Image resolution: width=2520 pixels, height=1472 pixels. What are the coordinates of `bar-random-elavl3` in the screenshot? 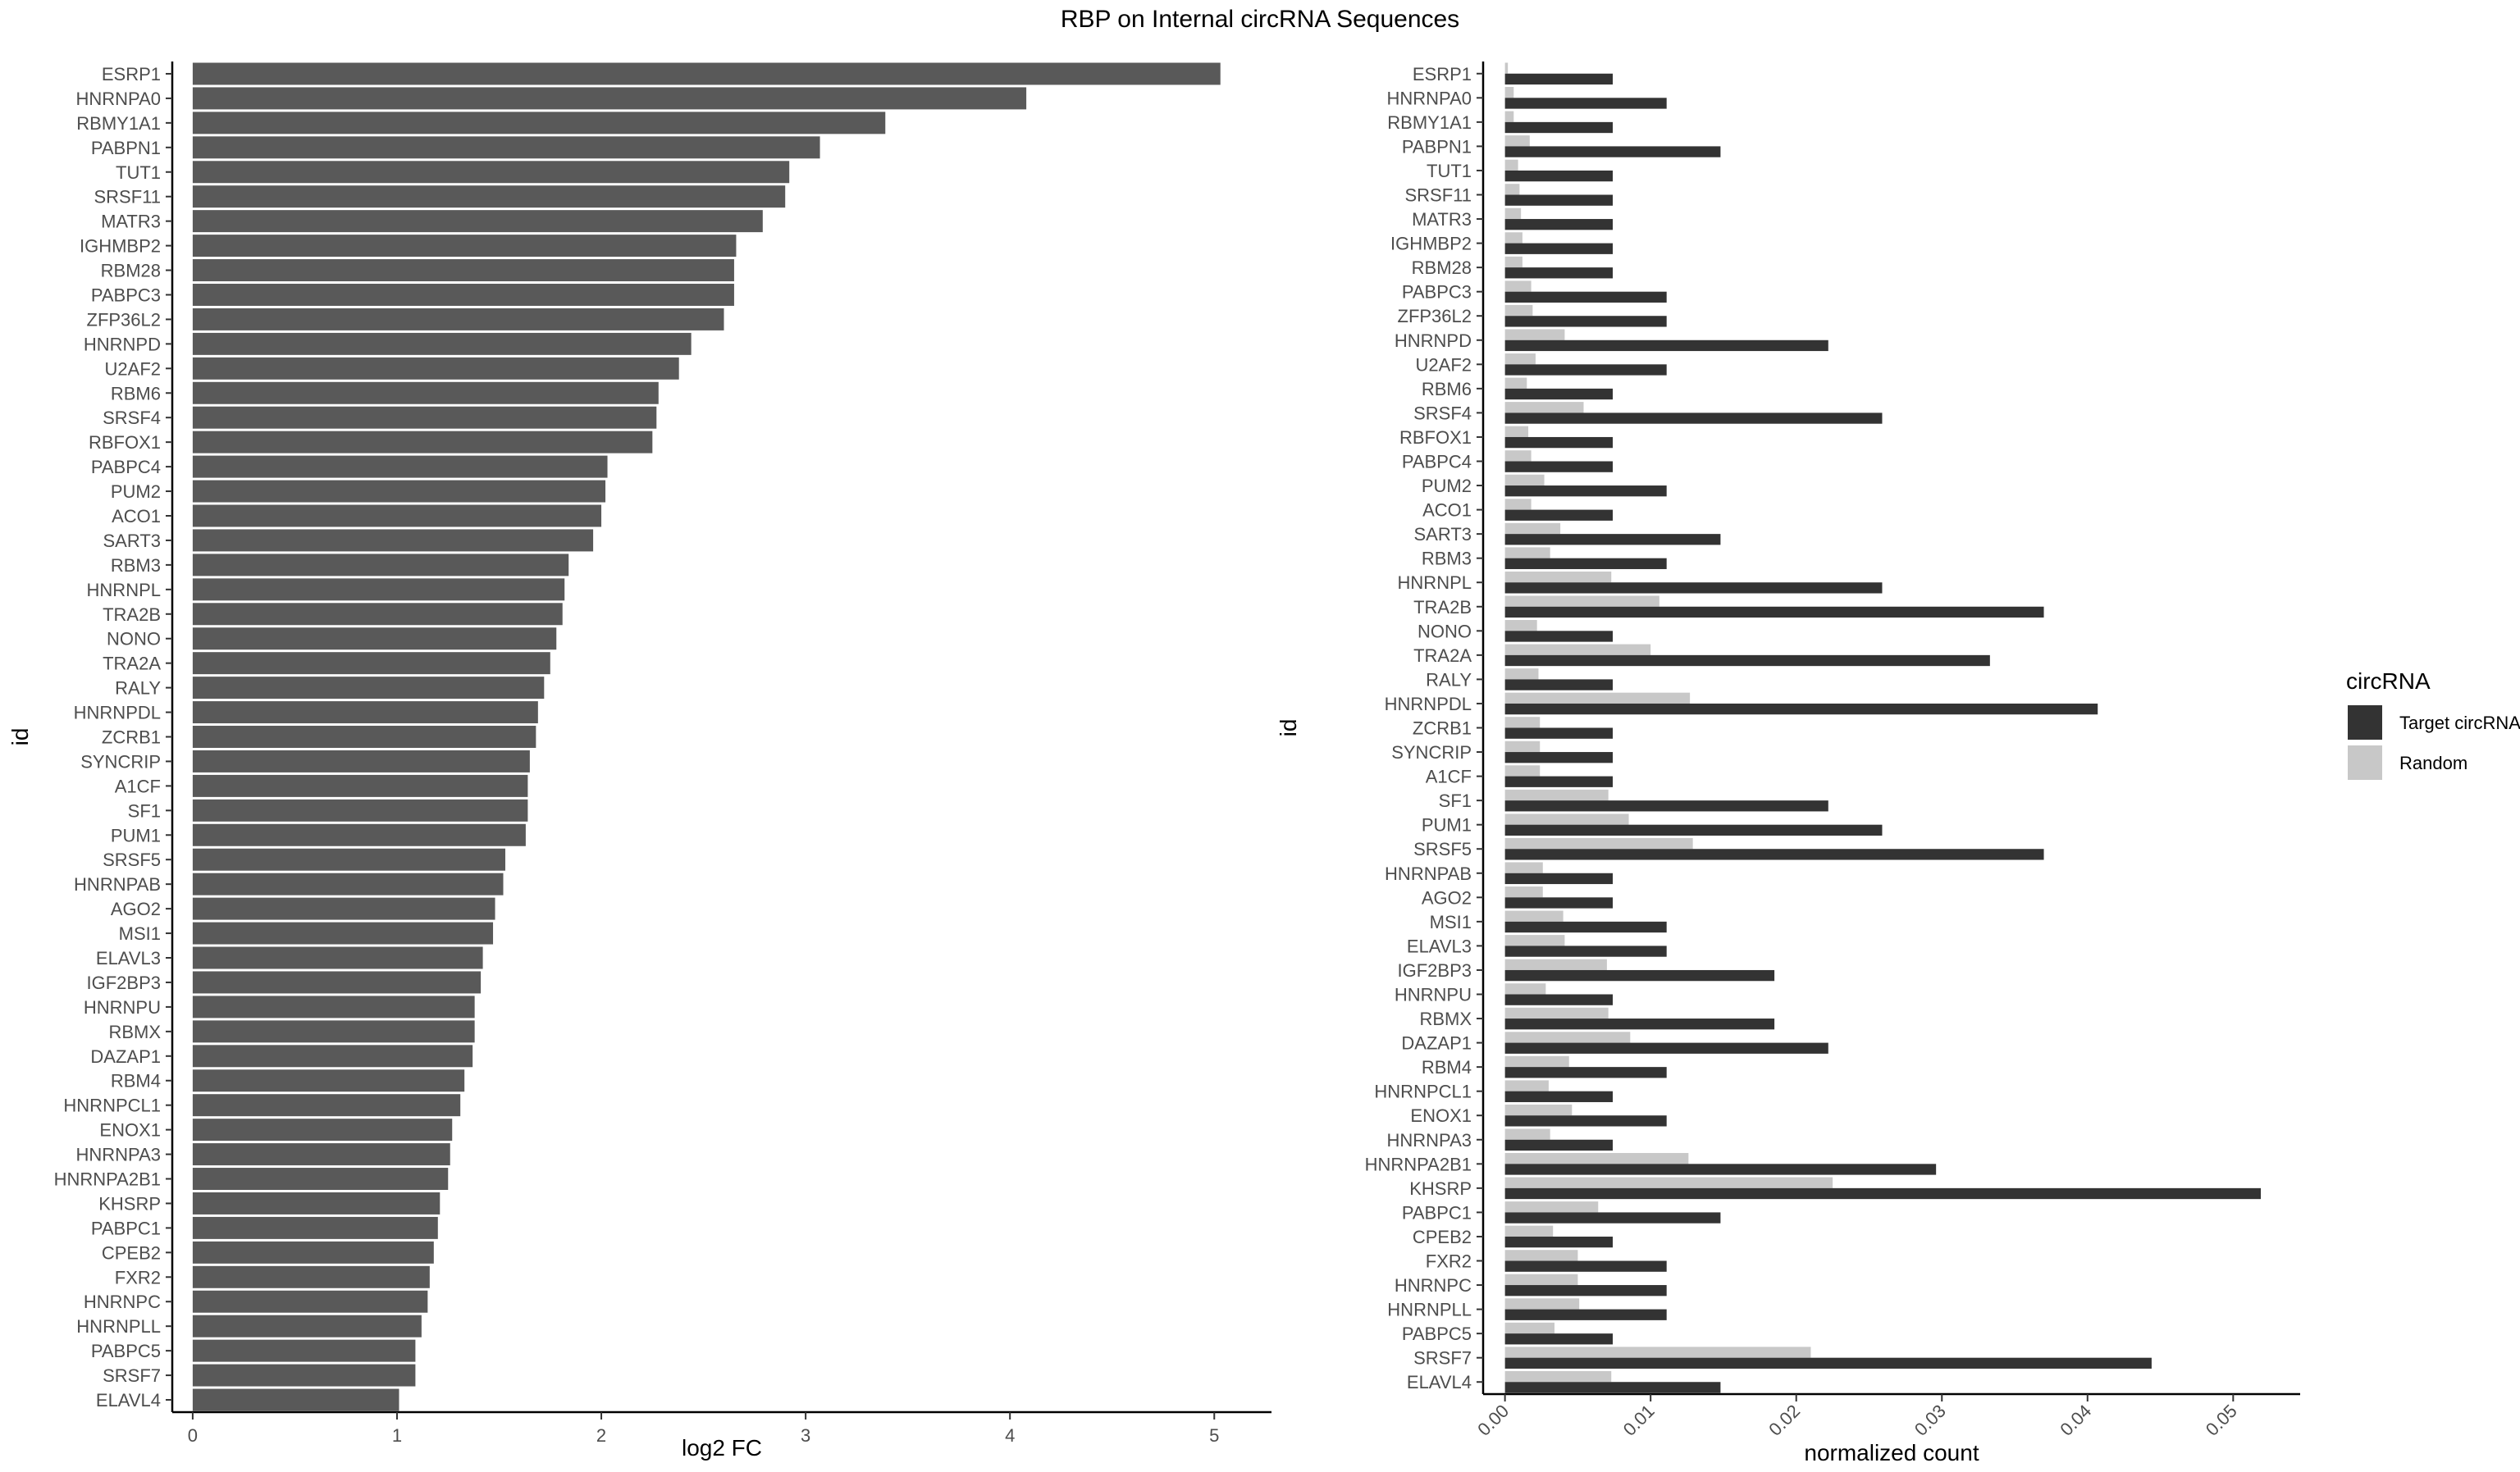 It's located at (1535, 940).